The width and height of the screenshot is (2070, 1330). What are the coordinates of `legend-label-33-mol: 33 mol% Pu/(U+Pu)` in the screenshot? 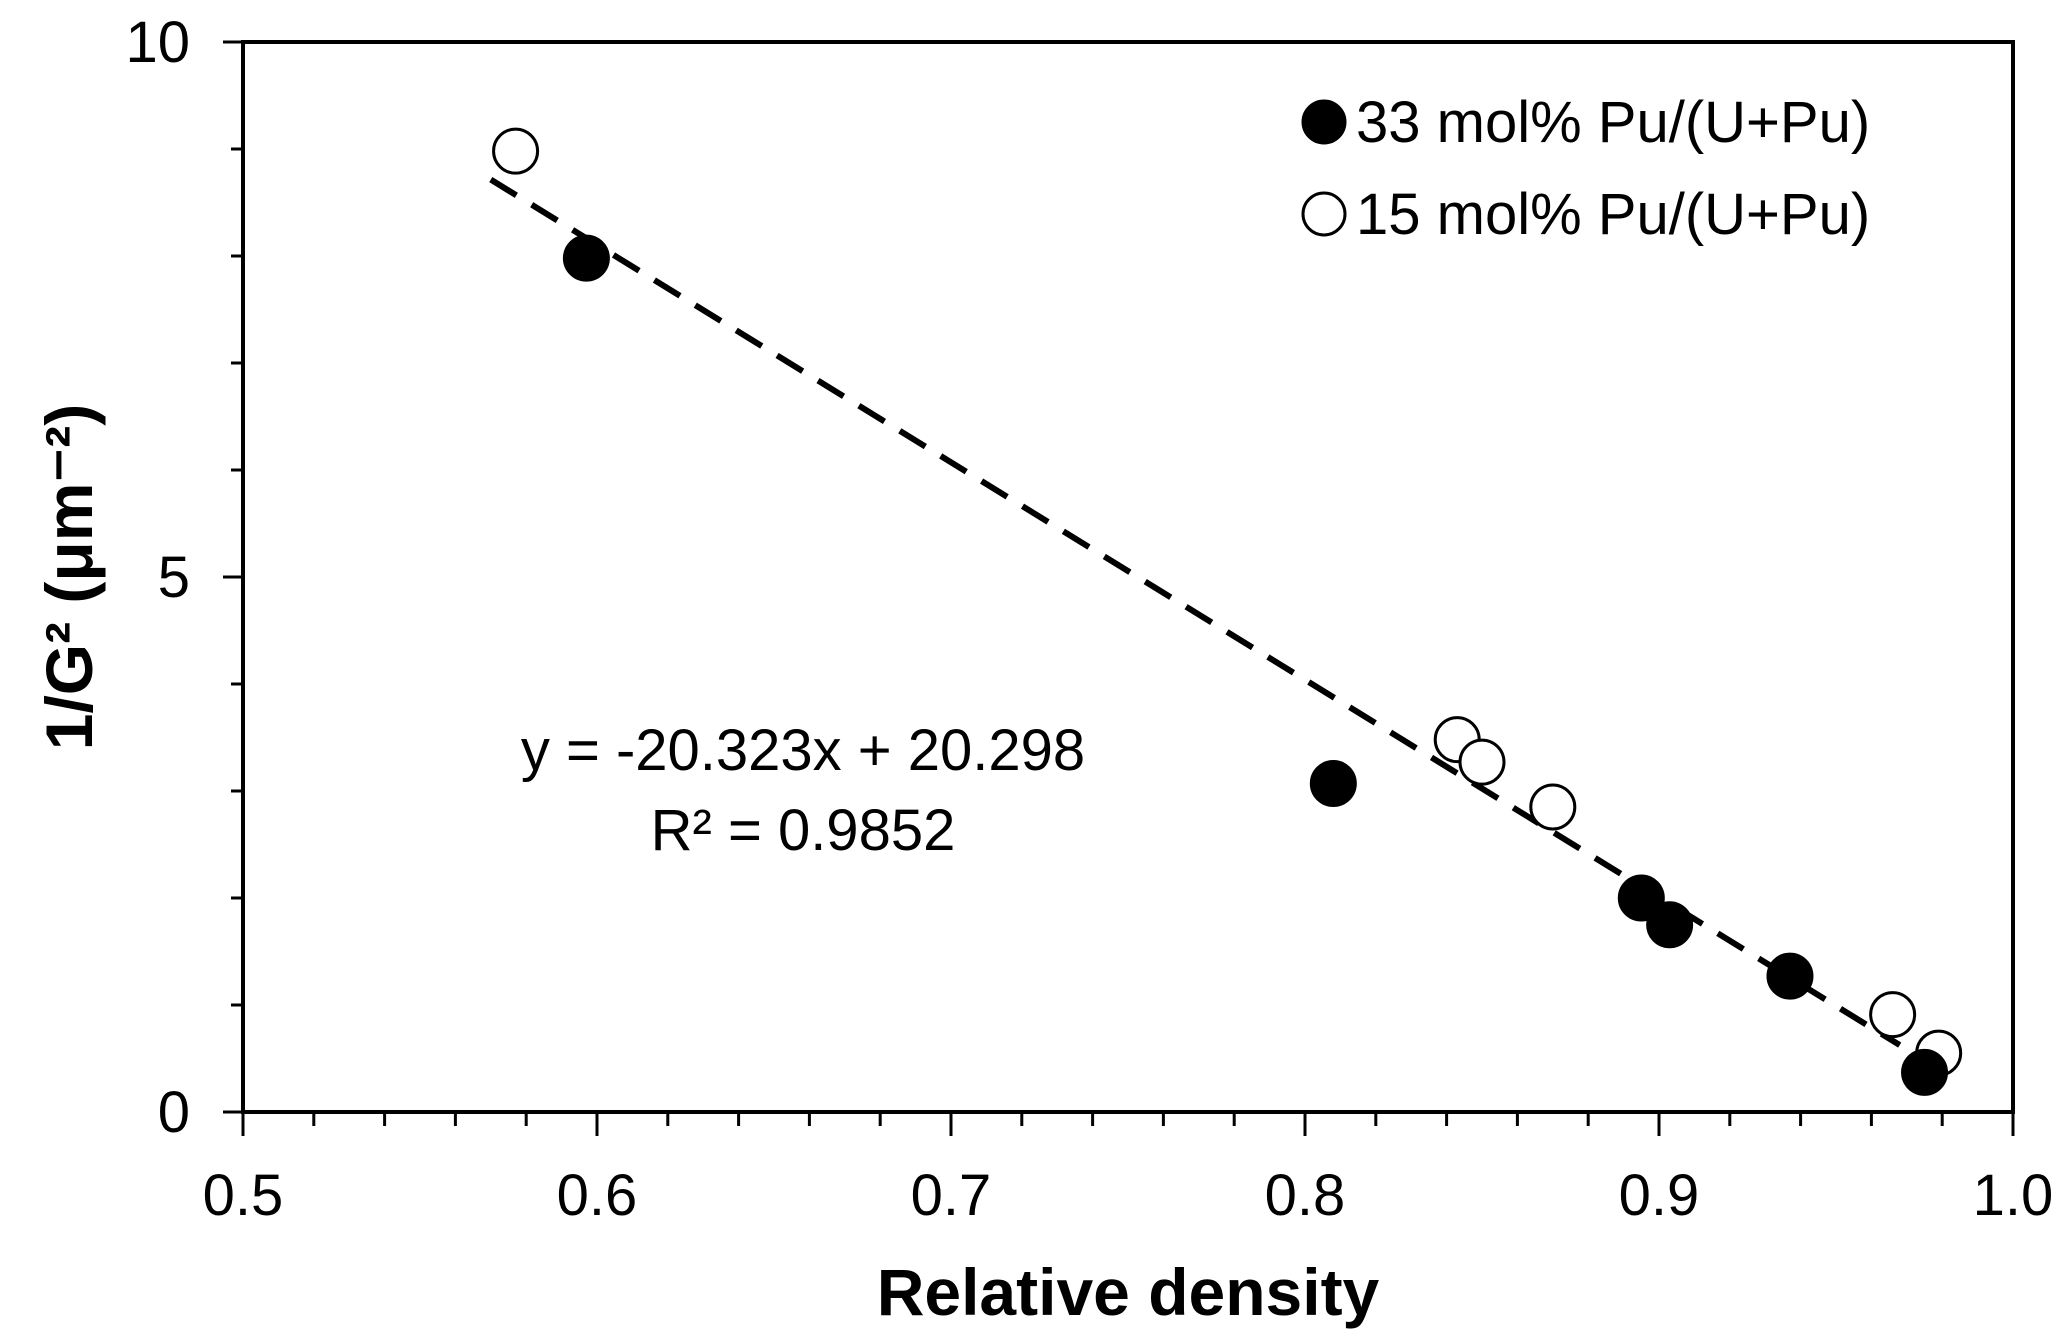 It's located at (1613, 122).